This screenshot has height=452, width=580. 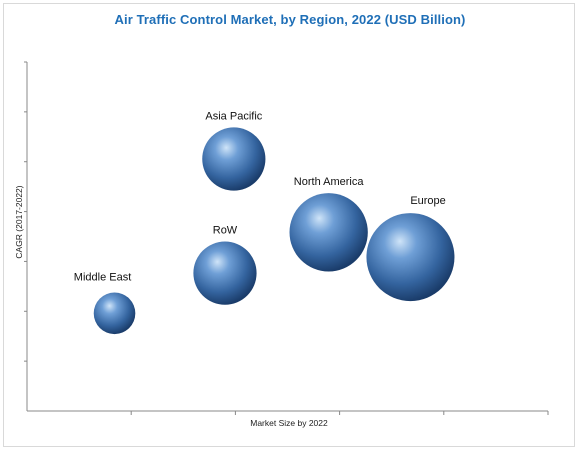 What do you see at coordinates (234, 159) in the screenshot?
I see `bubble-asia-pacific` at bounding box center [234, 159].